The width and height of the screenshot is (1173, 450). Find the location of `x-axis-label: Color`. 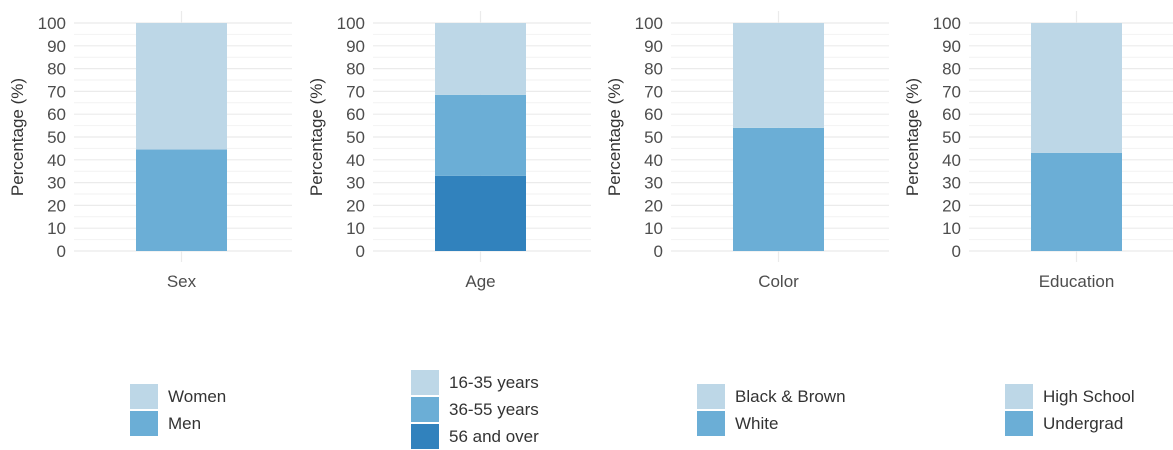

x-axis-label: Color is located at coordinates (778, 281).